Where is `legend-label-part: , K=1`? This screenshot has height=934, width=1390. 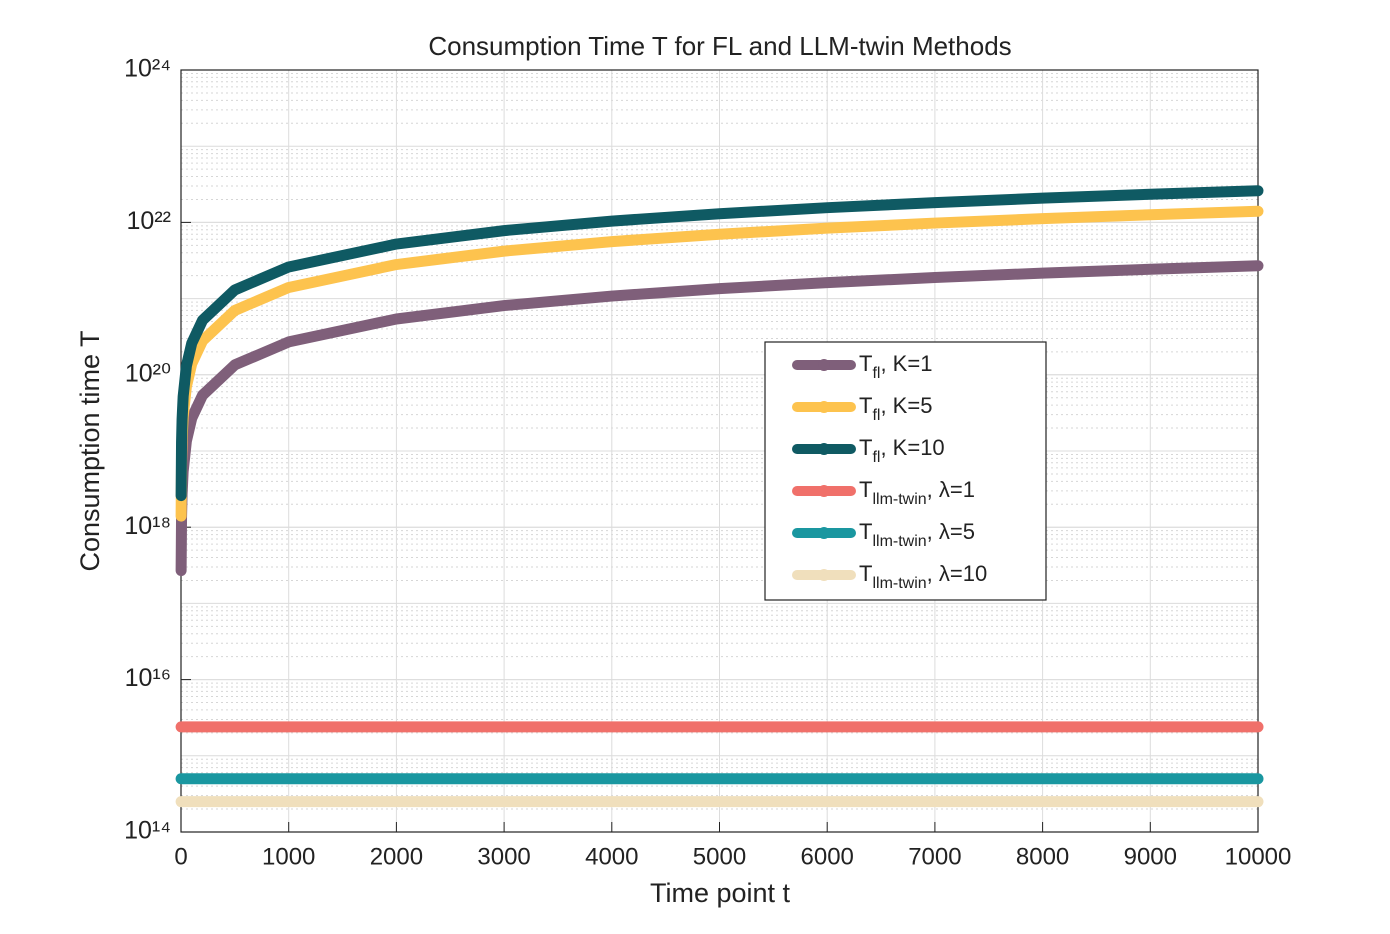 legend-label-part: , K=1 is located at coordinates (906, 363).